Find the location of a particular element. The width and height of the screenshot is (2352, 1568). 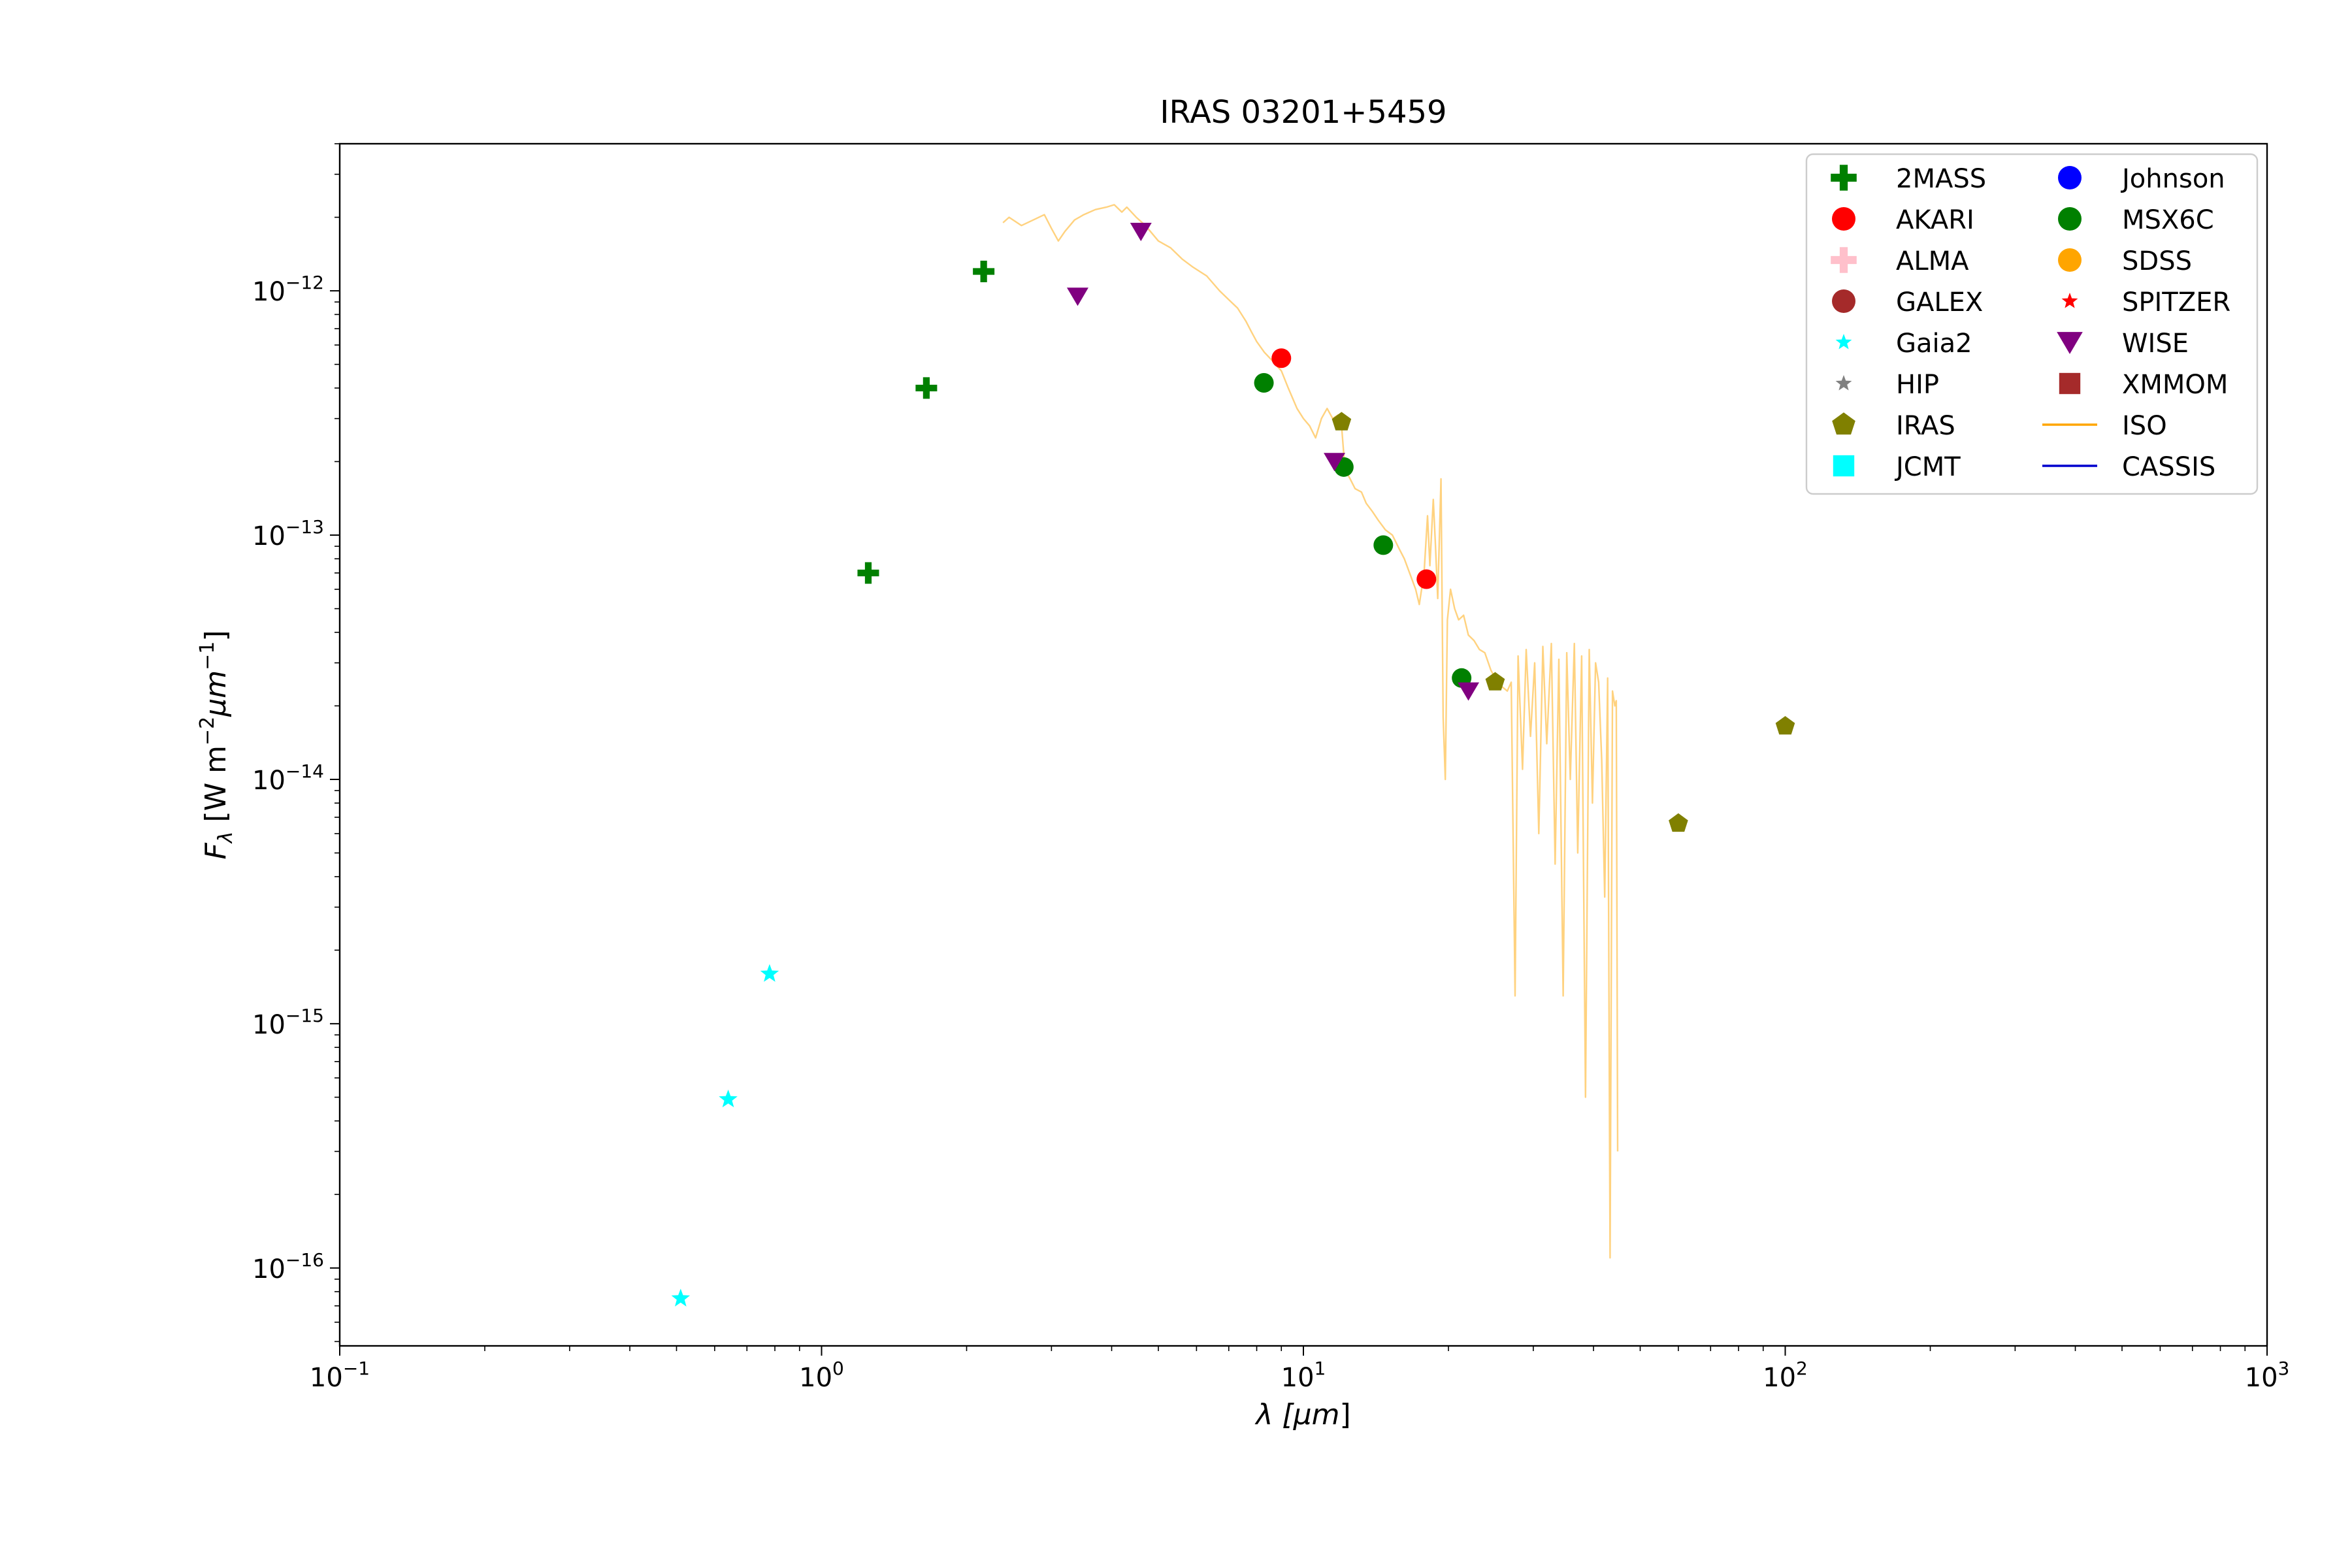

x-tick-label: 10³ is located at coordinates (2267, 1375).